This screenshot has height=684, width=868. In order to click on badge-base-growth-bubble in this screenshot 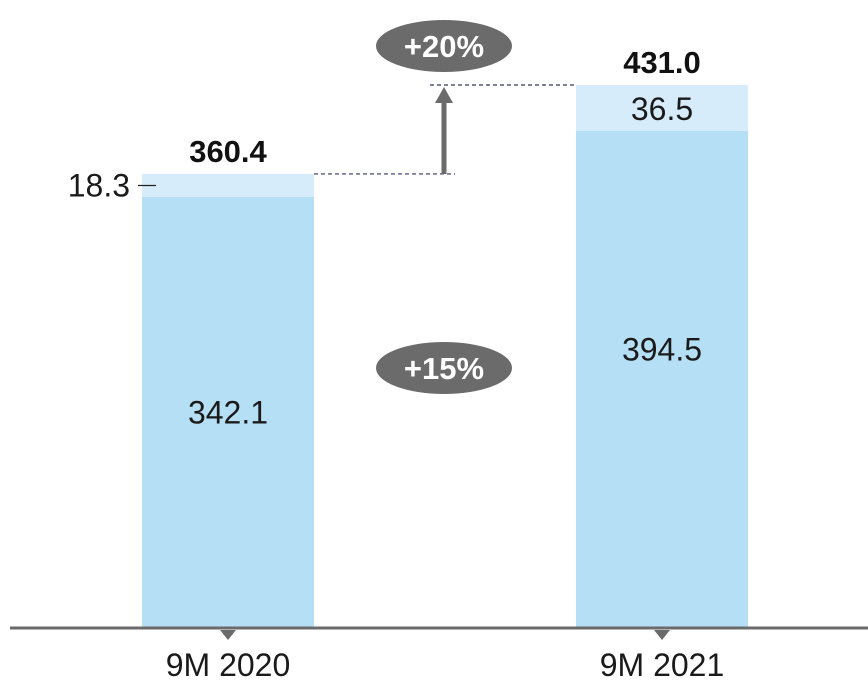, I will do `click(444, 368)`.